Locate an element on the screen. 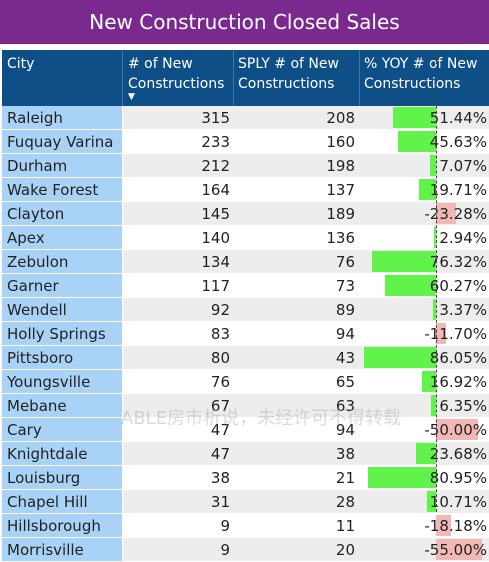 The image size is (489, 562). cell-yoy: 19.71% is located at coordinates (458, 190).